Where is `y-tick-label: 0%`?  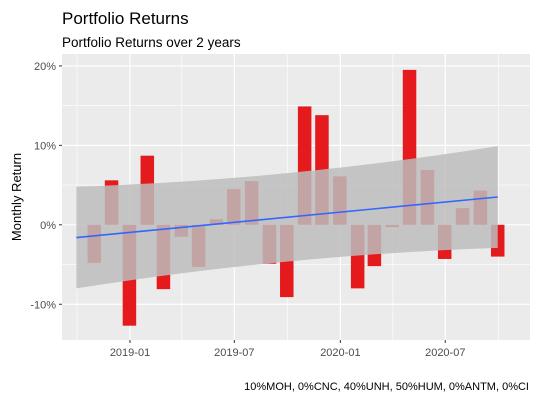 y-tick-label: 0% is located at coordinates (48, 226).